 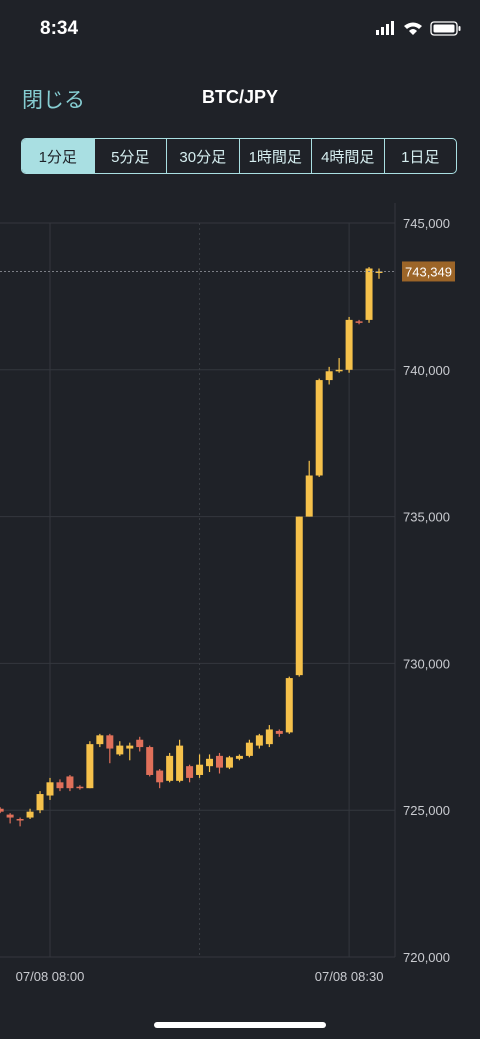 I want to click on timeframe-tabs: 1分足 5分足 30分足 1時間足 4時間足 1日足, so click(x=239, y=156).